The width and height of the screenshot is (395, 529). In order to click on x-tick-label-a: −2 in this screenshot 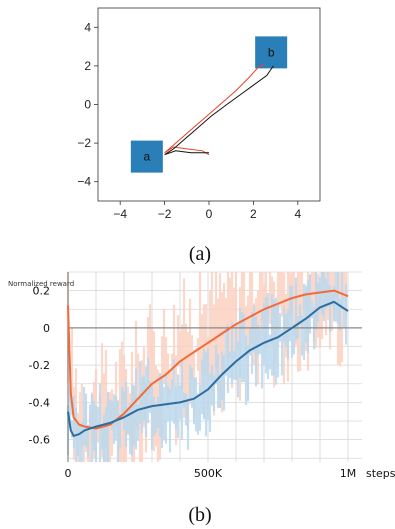, I will do `click(165, 214)`.